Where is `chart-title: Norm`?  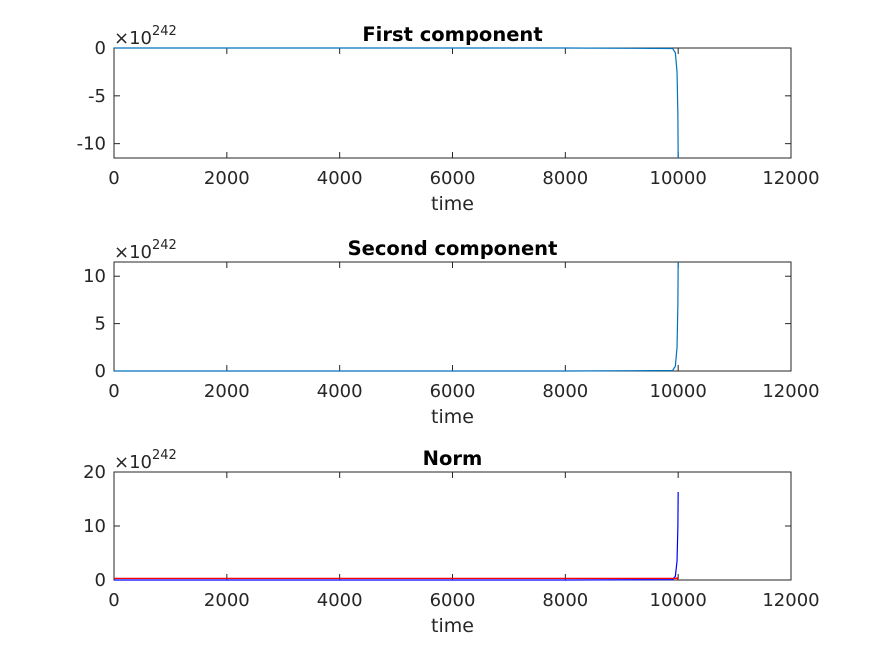
chart-title: Norm is located at coordinates (453, 458).